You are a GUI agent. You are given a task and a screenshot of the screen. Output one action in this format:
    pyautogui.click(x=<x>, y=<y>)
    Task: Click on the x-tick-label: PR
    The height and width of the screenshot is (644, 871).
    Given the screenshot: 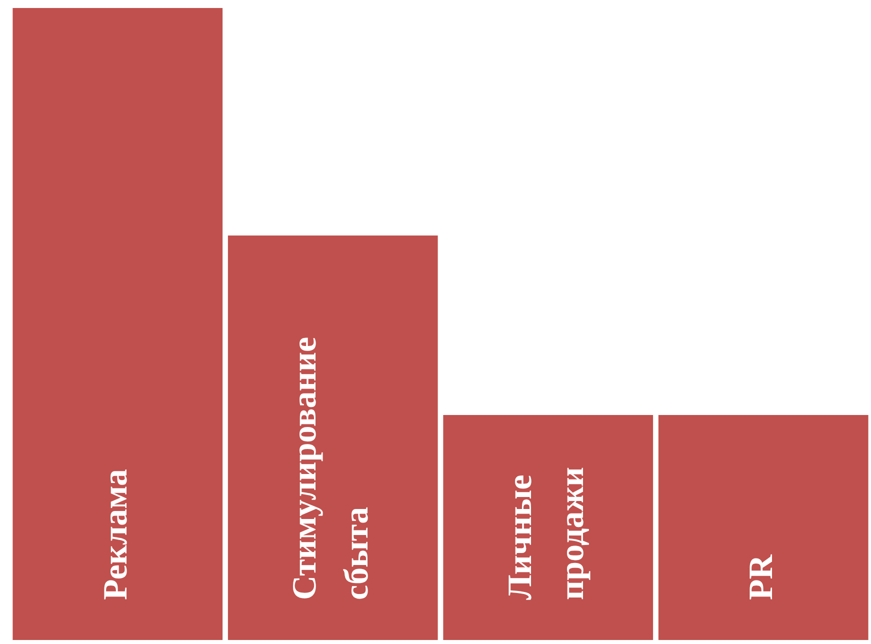 What is the action you would take?
    pyautogui.click(x=761, y=577)
    